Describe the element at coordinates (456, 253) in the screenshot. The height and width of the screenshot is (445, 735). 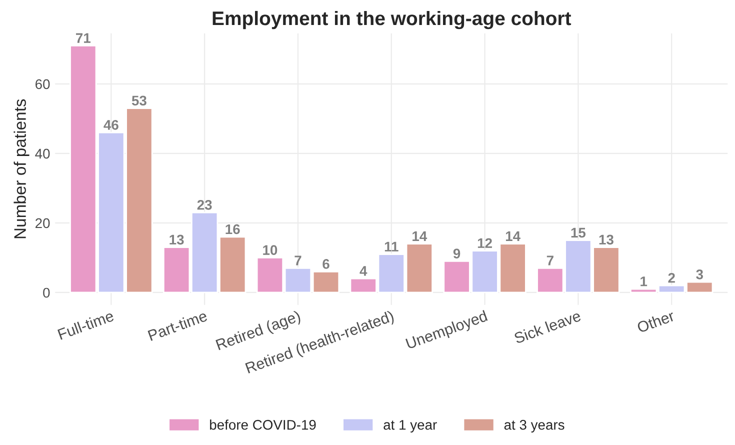
I see `data-label: 9` at that location.